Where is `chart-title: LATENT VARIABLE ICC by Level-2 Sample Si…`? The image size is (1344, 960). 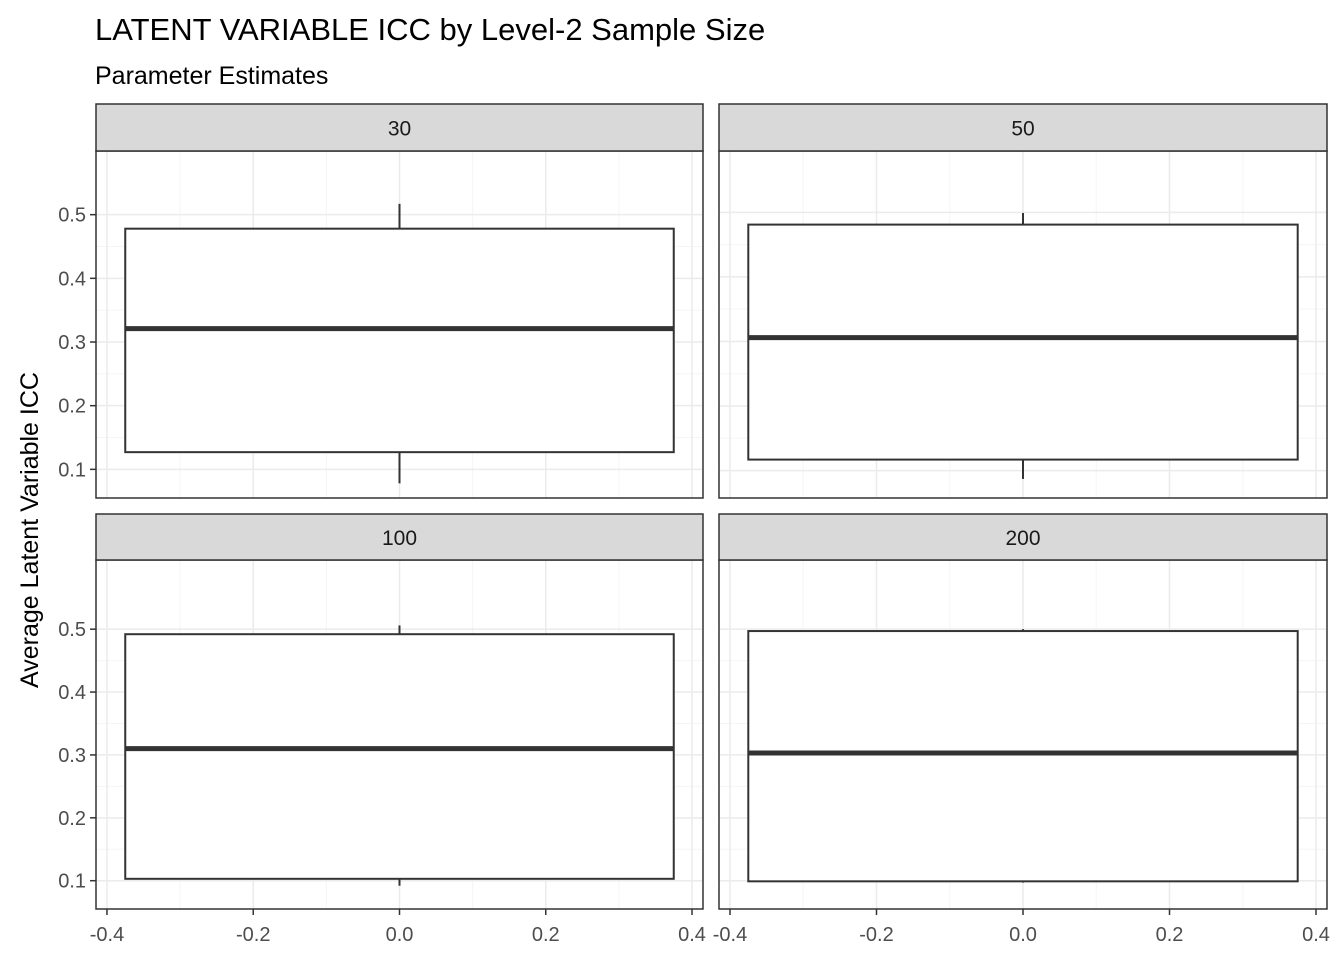 chart-title: LATENT VARIABLE ICC by Level-2 Sample Si… is located at coordinates (430, 29).